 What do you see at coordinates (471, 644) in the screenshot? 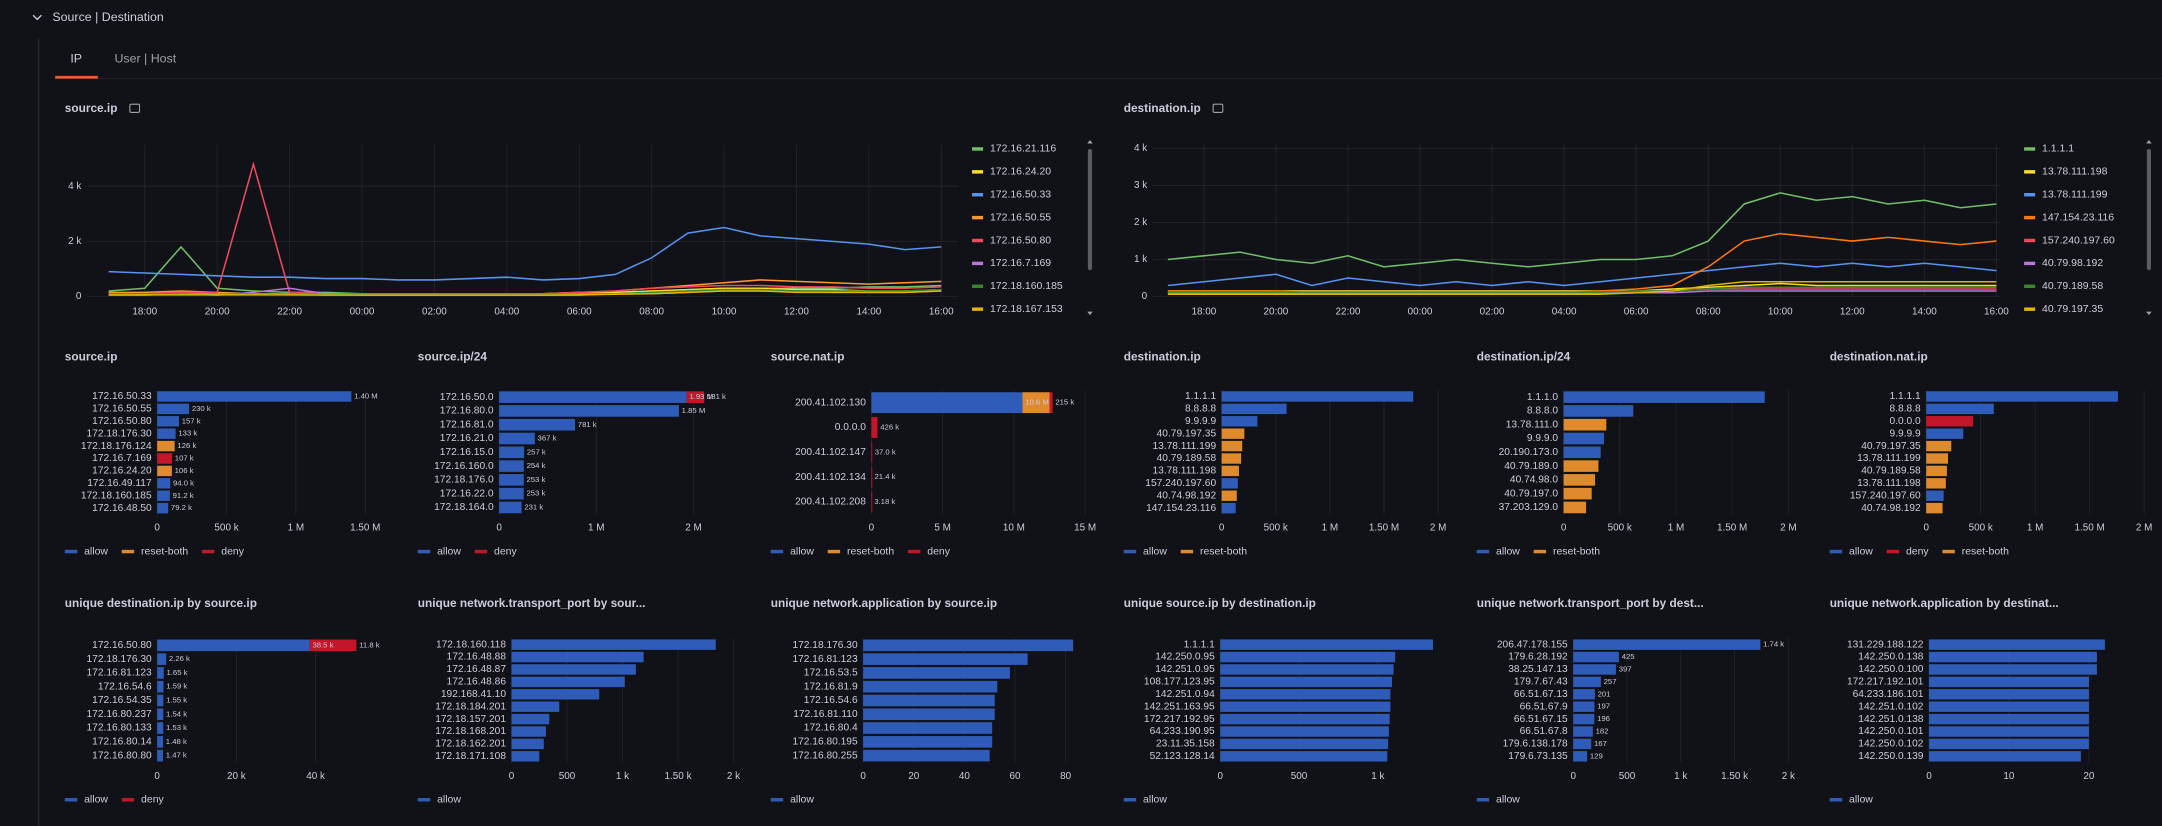
I see `category-label: 172.18.160.118` at bounding box center [471, 644].